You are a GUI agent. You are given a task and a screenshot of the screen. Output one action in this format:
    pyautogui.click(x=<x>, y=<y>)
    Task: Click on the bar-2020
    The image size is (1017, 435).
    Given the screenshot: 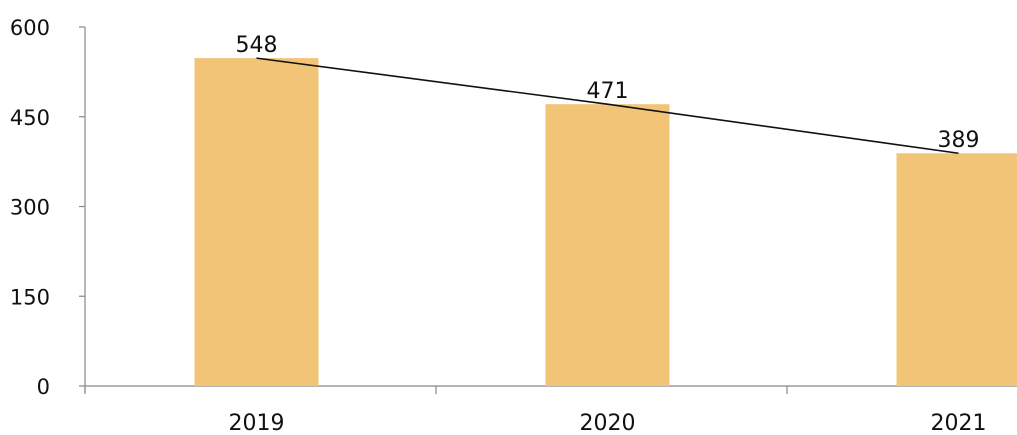 What is the action you would take?
    pyautogui.click(x=607, y=245)
    